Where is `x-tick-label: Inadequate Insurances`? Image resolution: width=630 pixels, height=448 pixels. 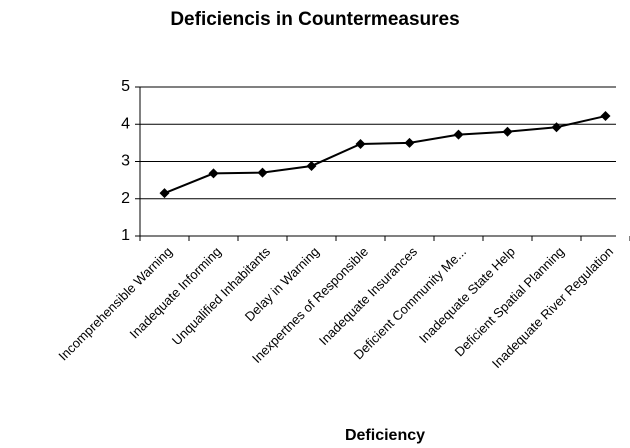
x-tick-label: Inadequate Insurances is located at coordinates (368, 296).